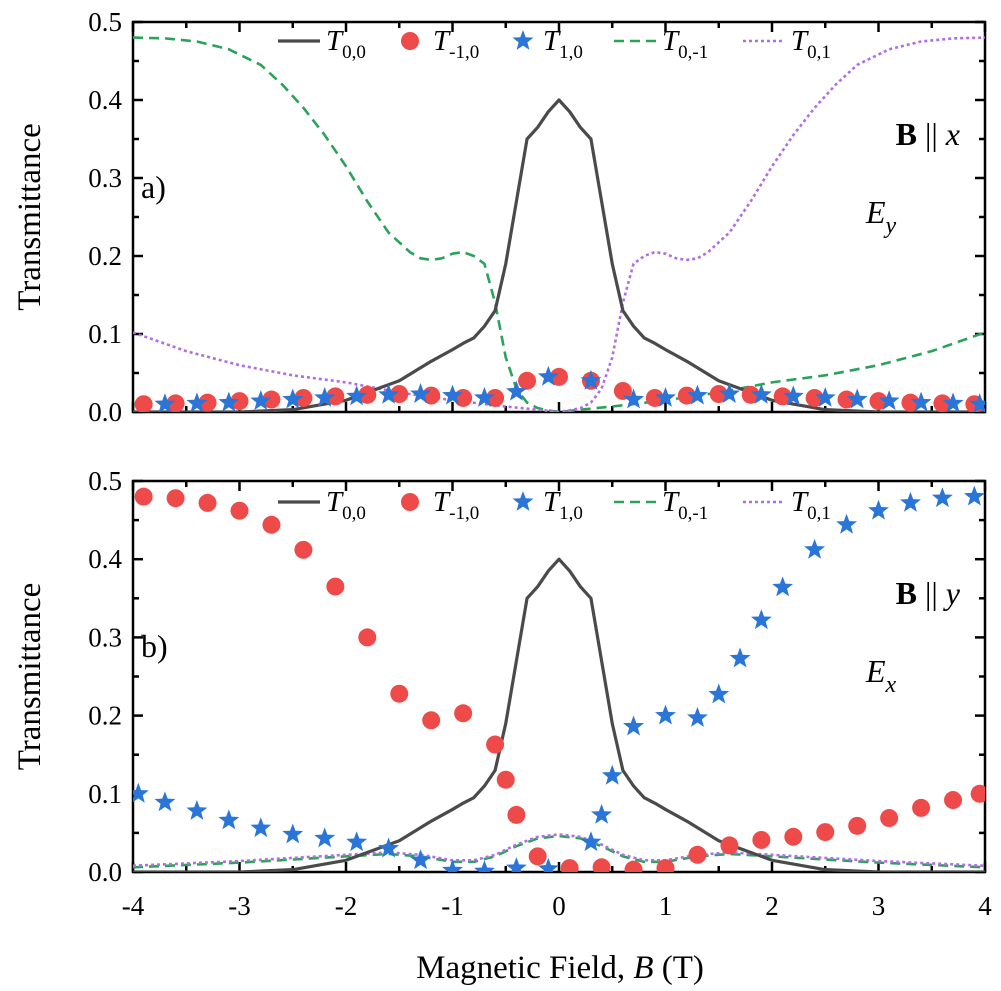 Image resolution: width=1001 pixels, height=991 pixels. What do you see at coordinates (105, 178) in the screenshot?
I see `y-tick-label: 0.3` at bounding box center [105, 178].